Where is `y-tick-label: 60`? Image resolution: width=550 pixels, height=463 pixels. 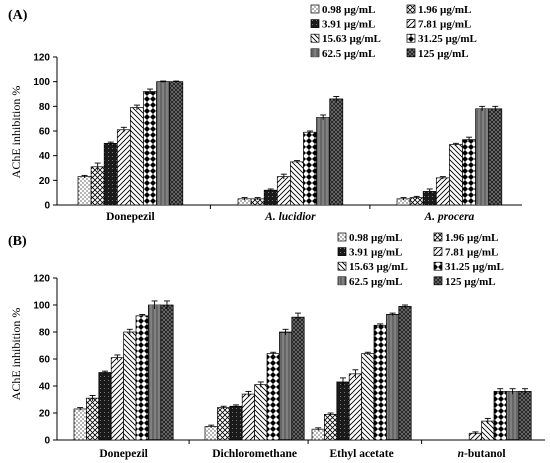 y-tick-label: 60 is located at coordinates (45, 132).